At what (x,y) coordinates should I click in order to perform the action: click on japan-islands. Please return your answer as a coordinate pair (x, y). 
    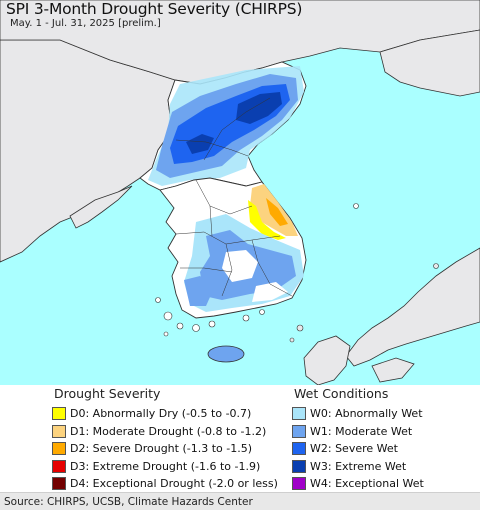
    Looking at the image, I should click on (364, 303).